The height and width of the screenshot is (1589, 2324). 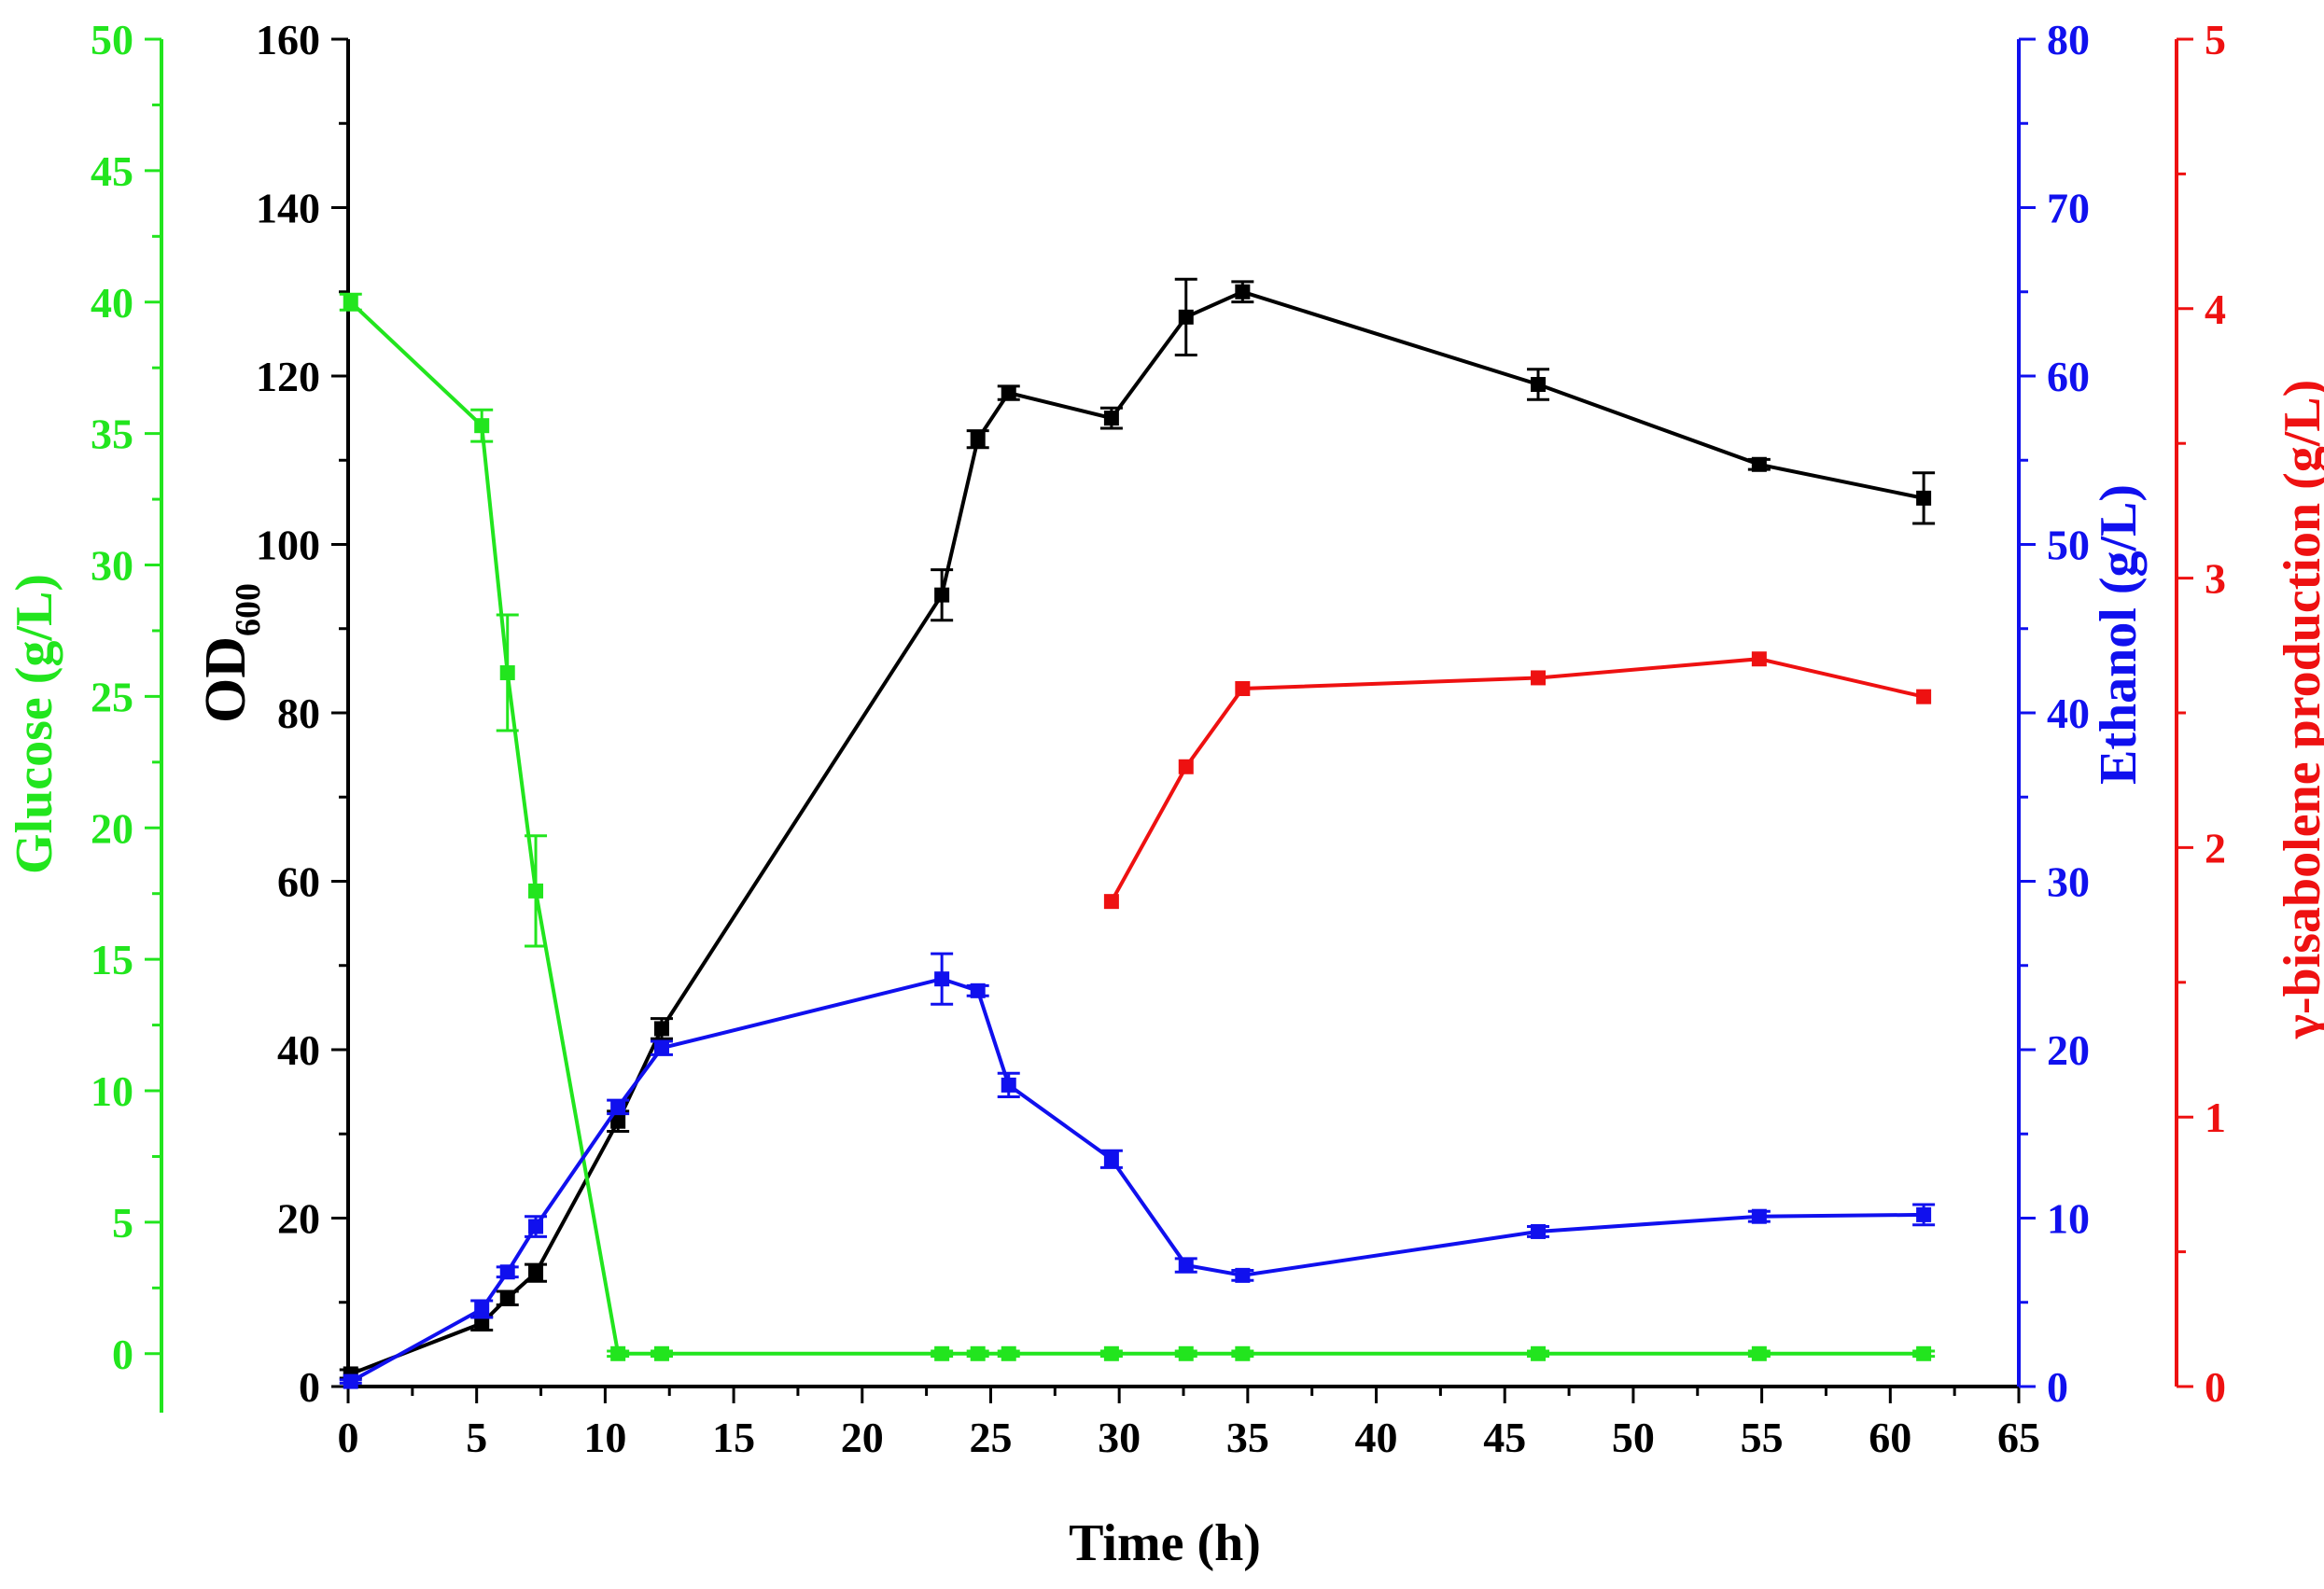 I want to click on x-axis: 0 5 10 15 20 25 30 35 40 45 50 55 60 65, so click(x=1189, y=1423).